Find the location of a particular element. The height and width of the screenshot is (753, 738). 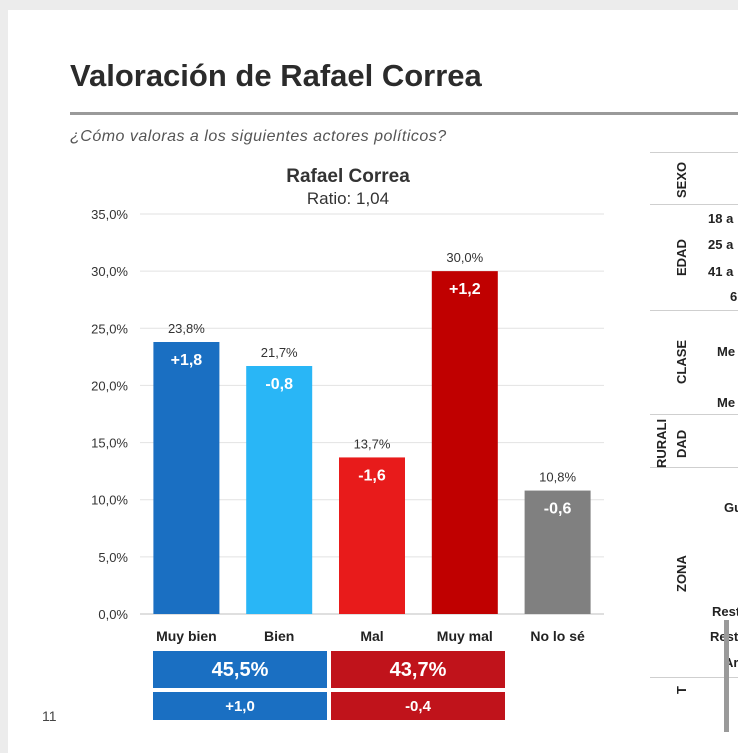

section-dad: DAD is located at coordinates (681, 443).